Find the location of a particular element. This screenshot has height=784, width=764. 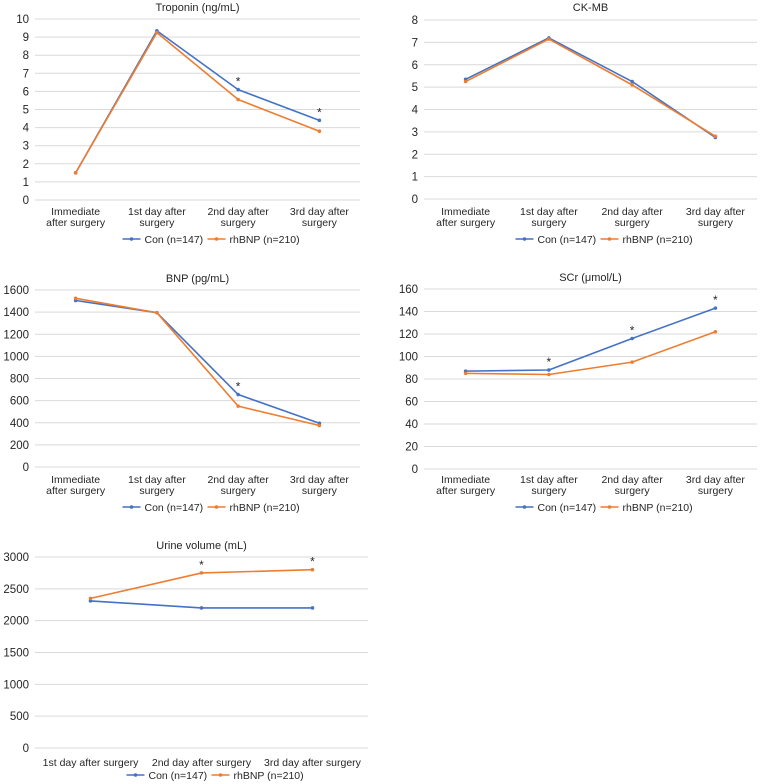

y-tick-label: 120 is located at coordinates (408, 335).